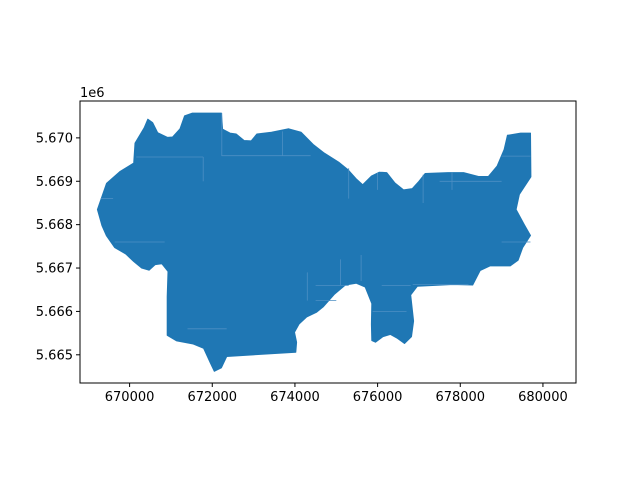  Describe the element at coordinates (92, 93) in the screenshot. I see `y-offset-label: 1e6` at that location.